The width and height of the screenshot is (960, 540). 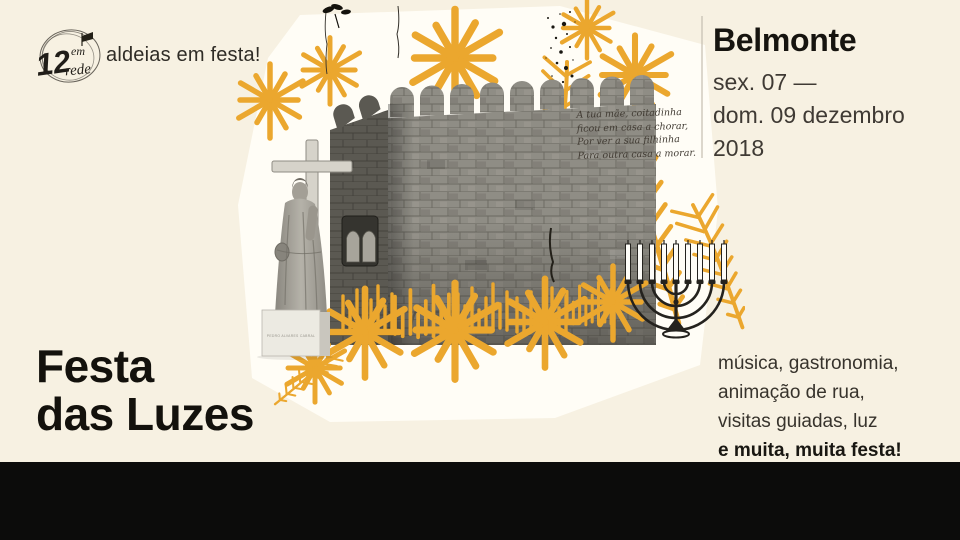 I want to click on title-line1: Festa, so click(x=95, y=366).